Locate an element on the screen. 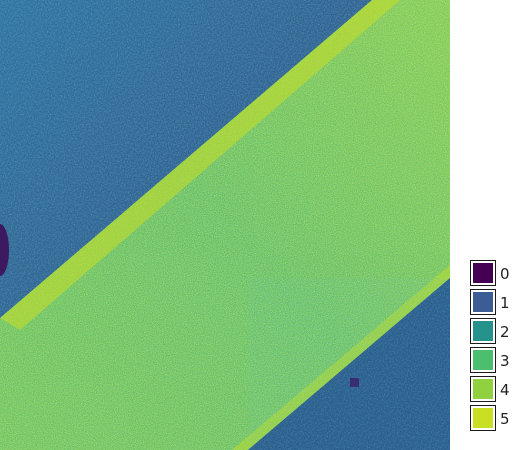  legend-item: 4 is located at coordinates (494, 389).